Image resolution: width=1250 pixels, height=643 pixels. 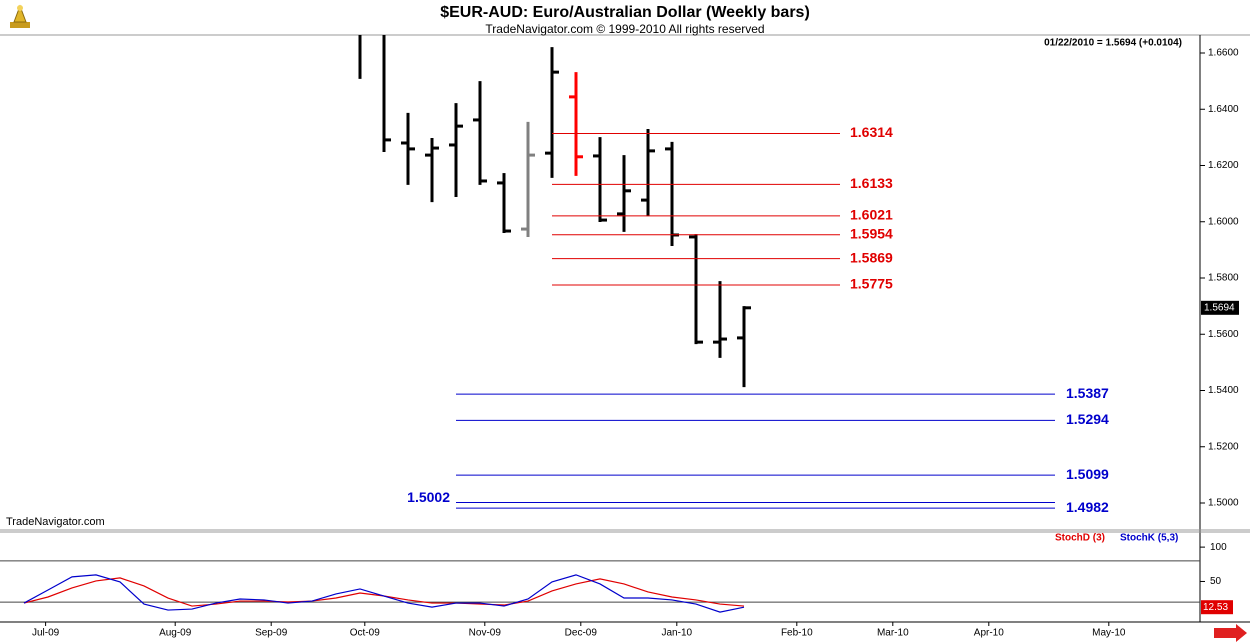 What do you see at coordinates (175, 633) in the screenshot?
I see `x-tick-label: Aug-09` at bounding box center [175, 633].